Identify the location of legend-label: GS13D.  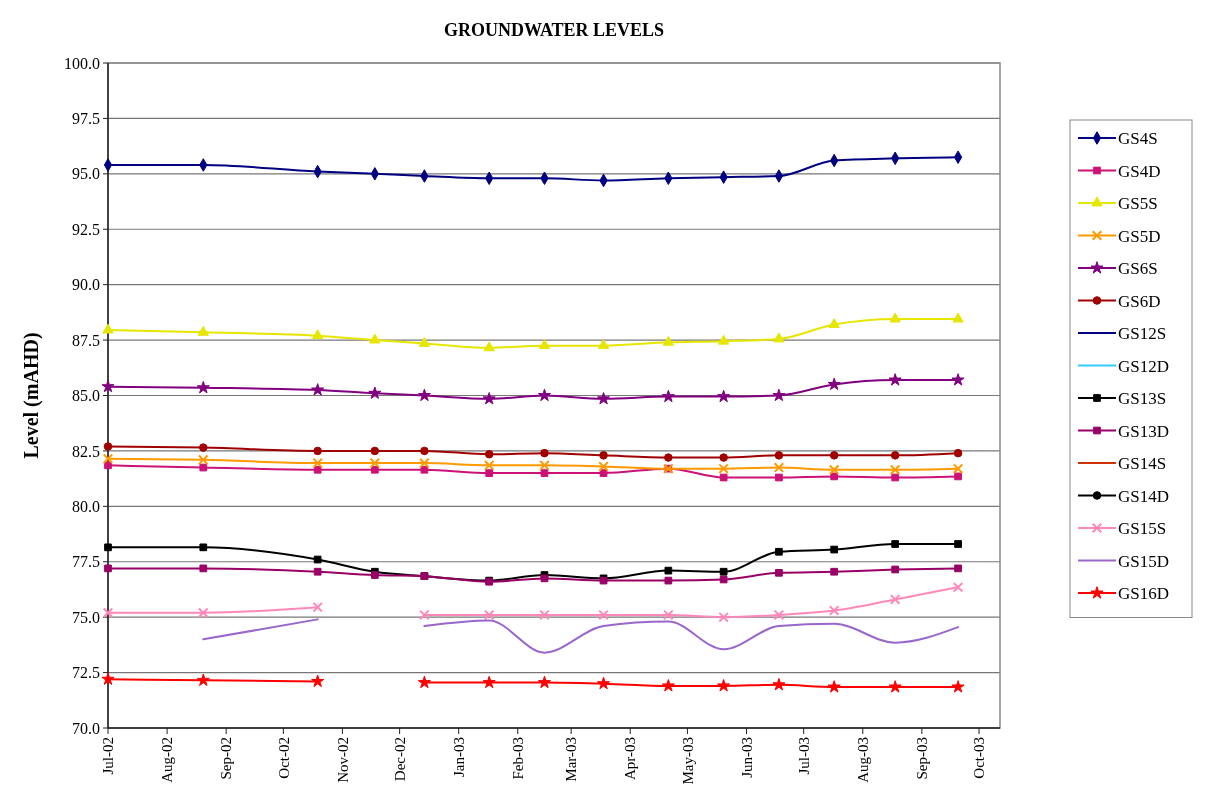
(1144, 431).